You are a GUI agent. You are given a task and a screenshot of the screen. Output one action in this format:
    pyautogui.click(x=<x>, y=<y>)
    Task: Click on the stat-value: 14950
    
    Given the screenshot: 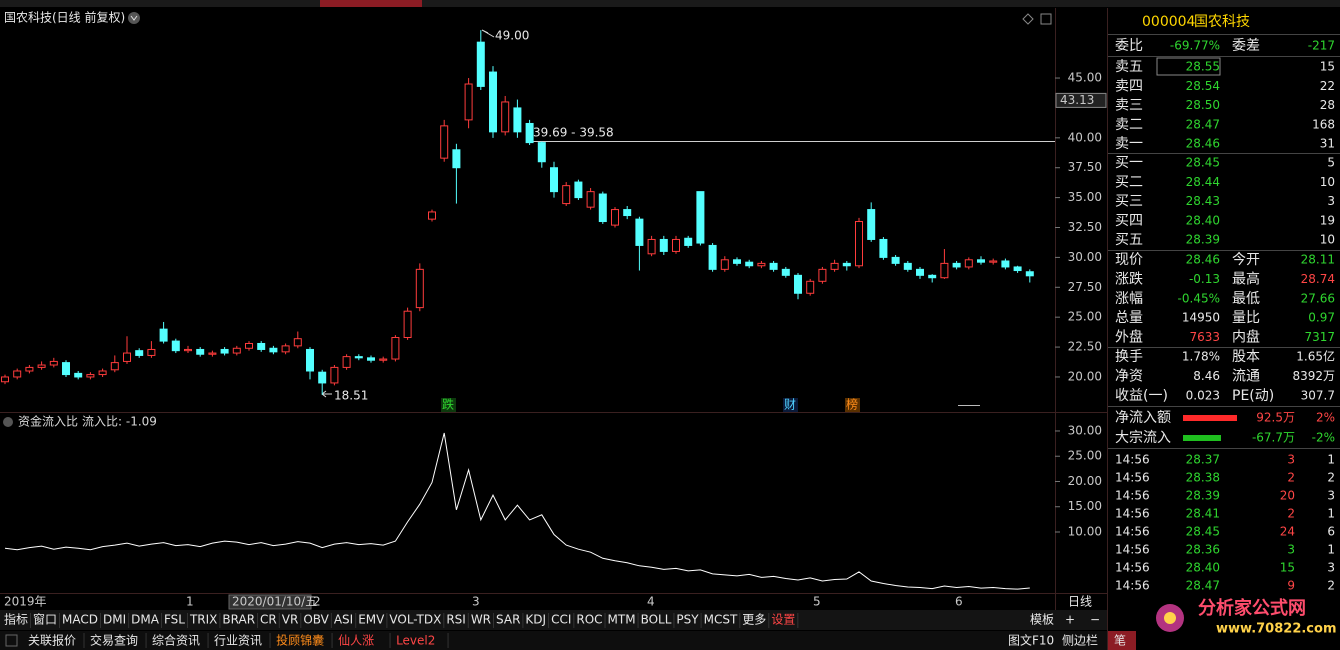 What is the action you would take?
    pyautogui.click(x=1201, y=318)
    